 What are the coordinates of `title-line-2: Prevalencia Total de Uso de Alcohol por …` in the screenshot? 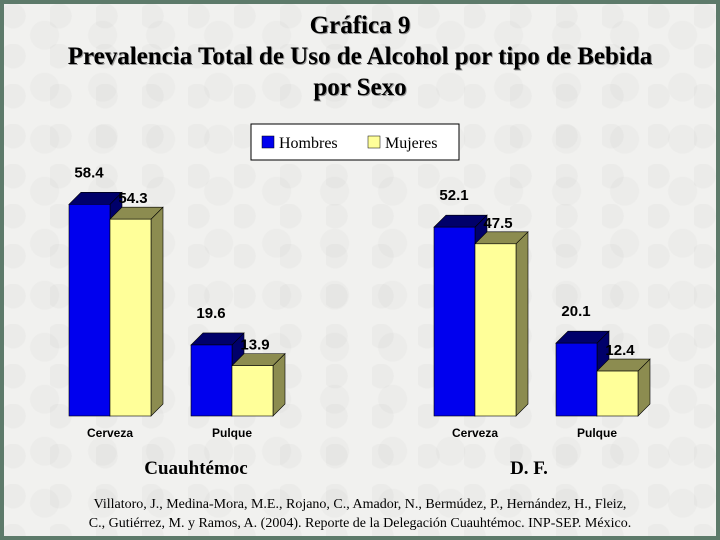 It's located at (360, 56).